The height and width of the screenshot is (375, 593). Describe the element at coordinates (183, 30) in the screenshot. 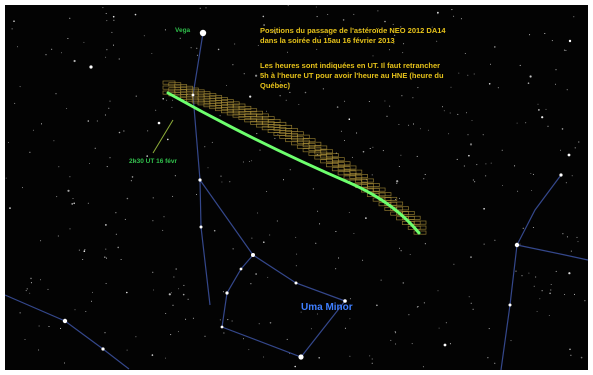

I see `star-label-vega: Vega` at that location.